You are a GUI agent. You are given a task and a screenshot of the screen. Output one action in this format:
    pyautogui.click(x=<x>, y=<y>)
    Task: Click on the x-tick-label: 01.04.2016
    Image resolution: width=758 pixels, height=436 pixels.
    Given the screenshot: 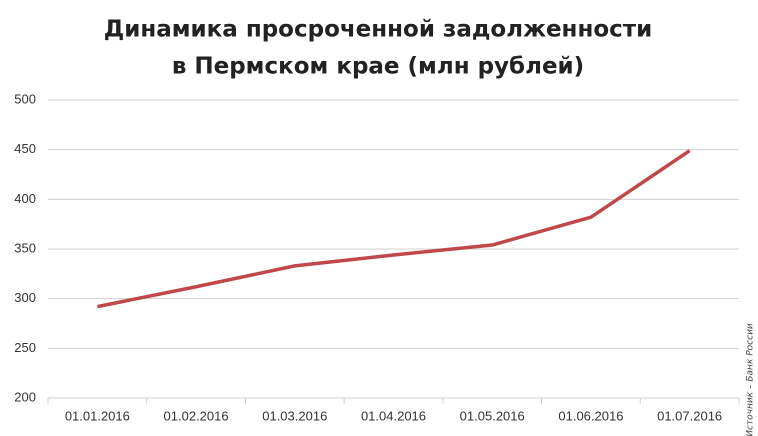 What is the action you would take?
    pyautogui.click(x=393, y=415)
    